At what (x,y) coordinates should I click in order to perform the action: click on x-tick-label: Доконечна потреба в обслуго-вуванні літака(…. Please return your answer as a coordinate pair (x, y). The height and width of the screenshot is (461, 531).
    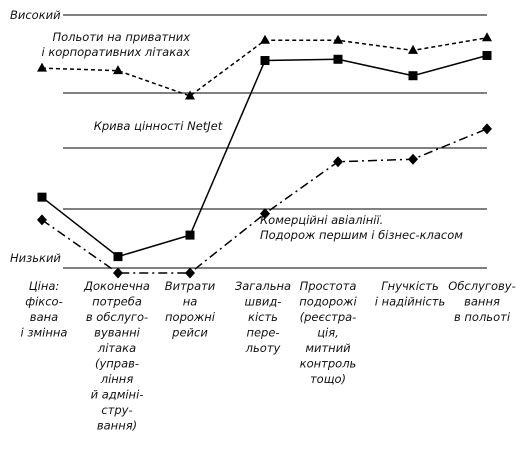
    Looking at the image, I should click on (116, 356).